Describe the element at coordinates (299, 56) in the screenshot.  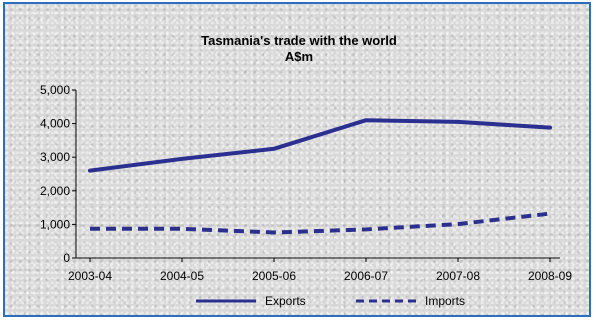
I see `chart-subtitle: A$m` at that location.